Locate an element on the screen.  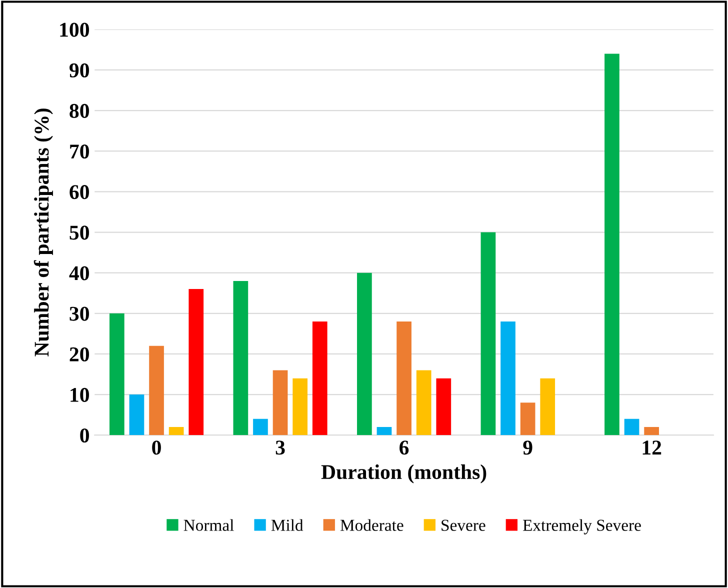
legend-label: Extremely Severe is located at coordinates (581, 526).